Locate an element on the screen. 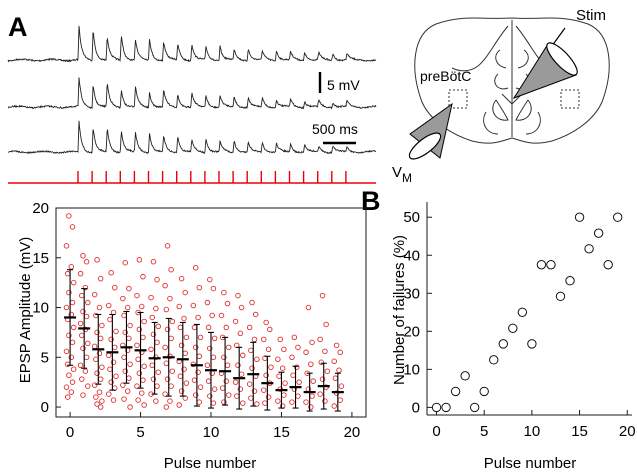 The height and width of the screenshot is (473, 637). failures-y-tick-label: 20 is located at coordinates (411, 331).